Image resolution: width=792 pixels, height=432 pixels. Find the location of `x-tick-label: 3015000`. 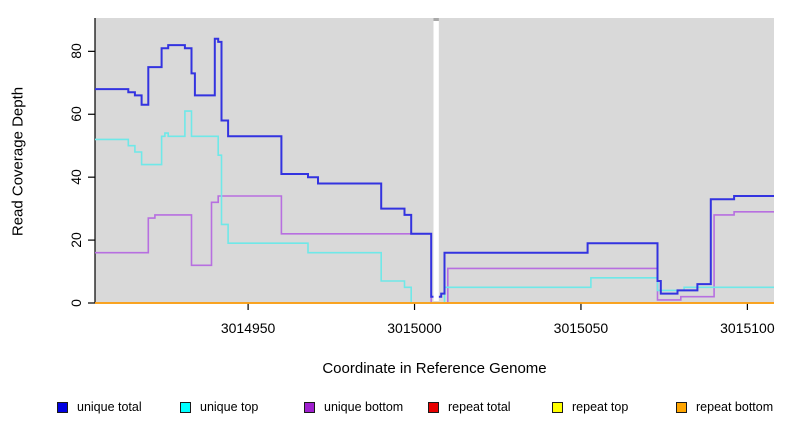

x-tick-label: 3015000 is located at coordinates (414, 328).